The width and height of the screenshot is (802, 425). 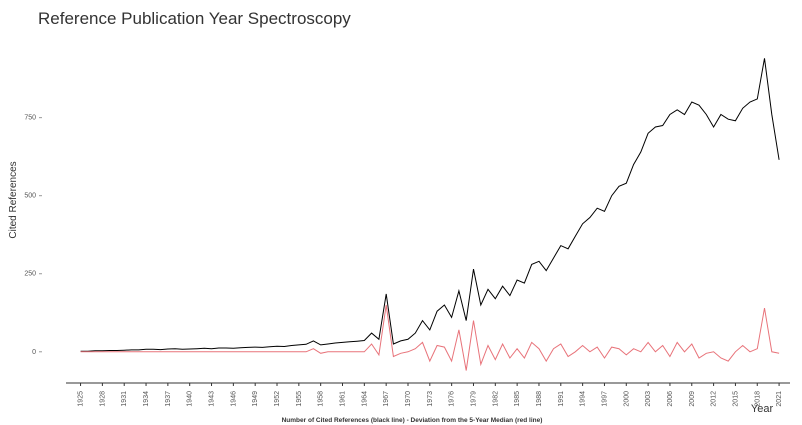 I want to click on y-tick-label: 250, so click(x=30, y=274).